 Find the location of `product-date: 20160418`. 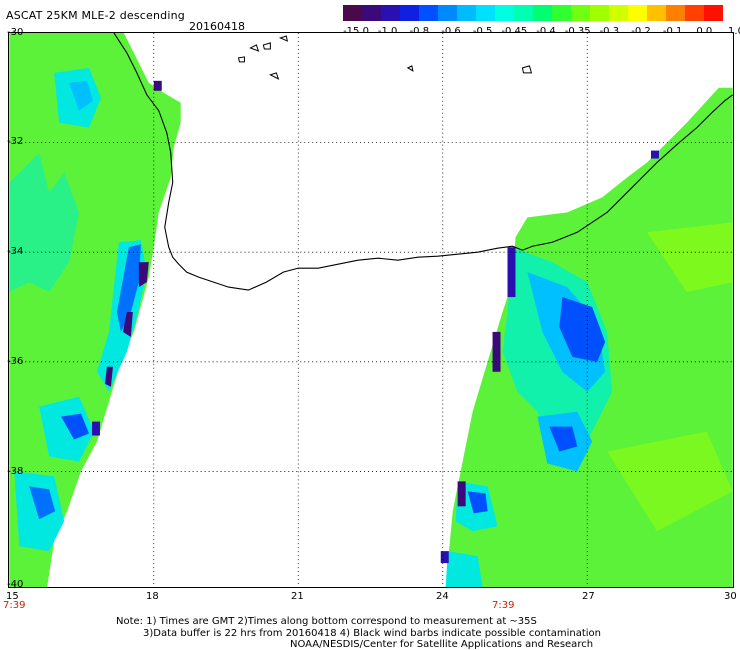

product-date: 20160418 is located at coordinates (217, 26).